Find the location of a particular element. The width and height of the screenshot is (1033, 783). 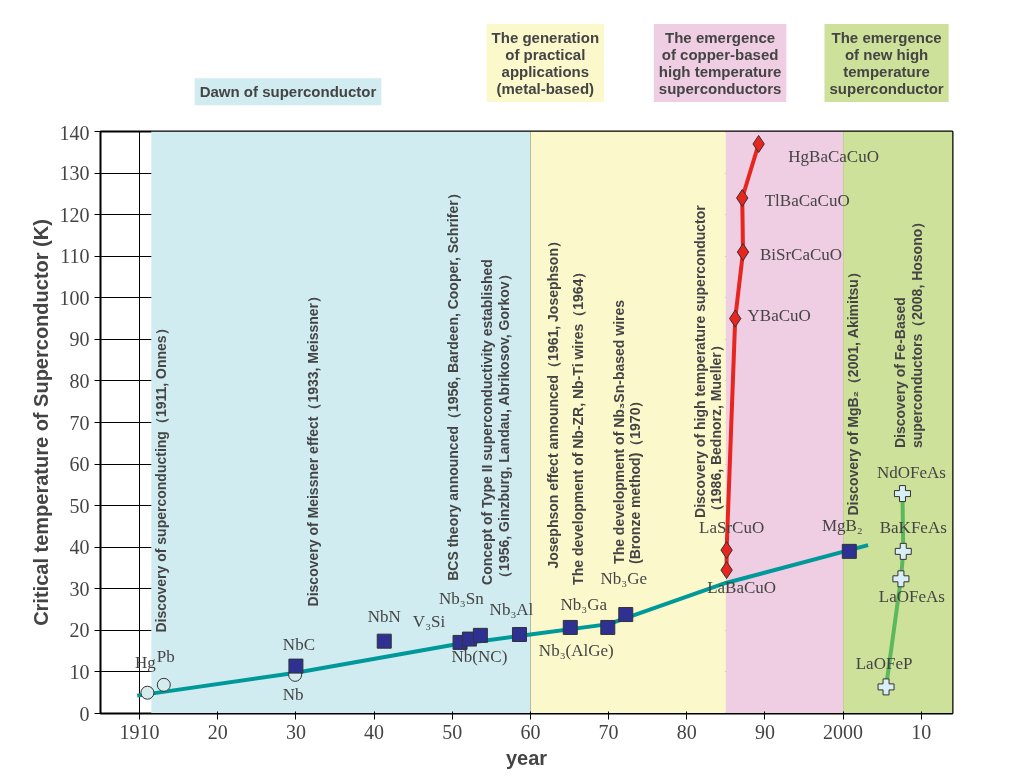

x-tick-label: 60 is located at coordinates (530, 731).